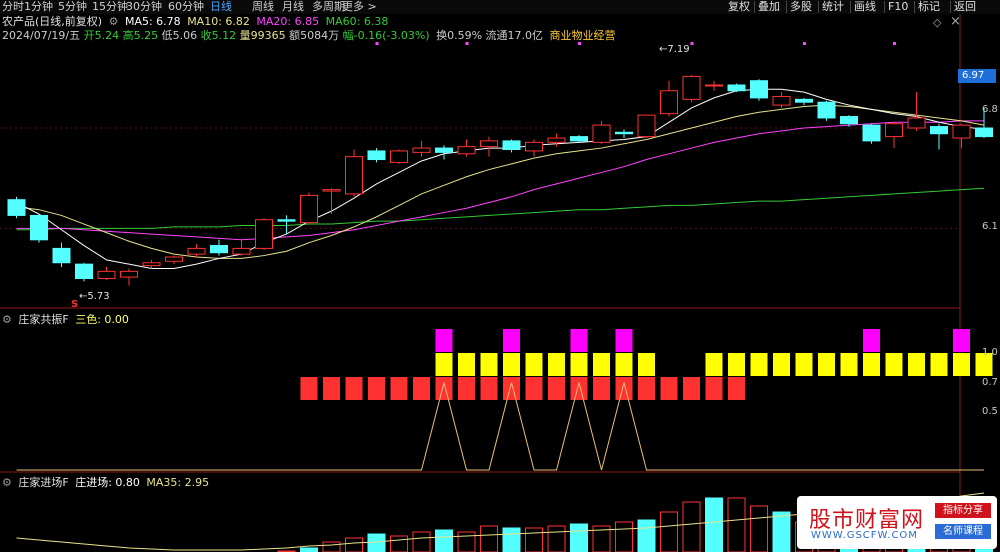  I want to click on toolbar-btn-6: 标记, so click(929, 6).